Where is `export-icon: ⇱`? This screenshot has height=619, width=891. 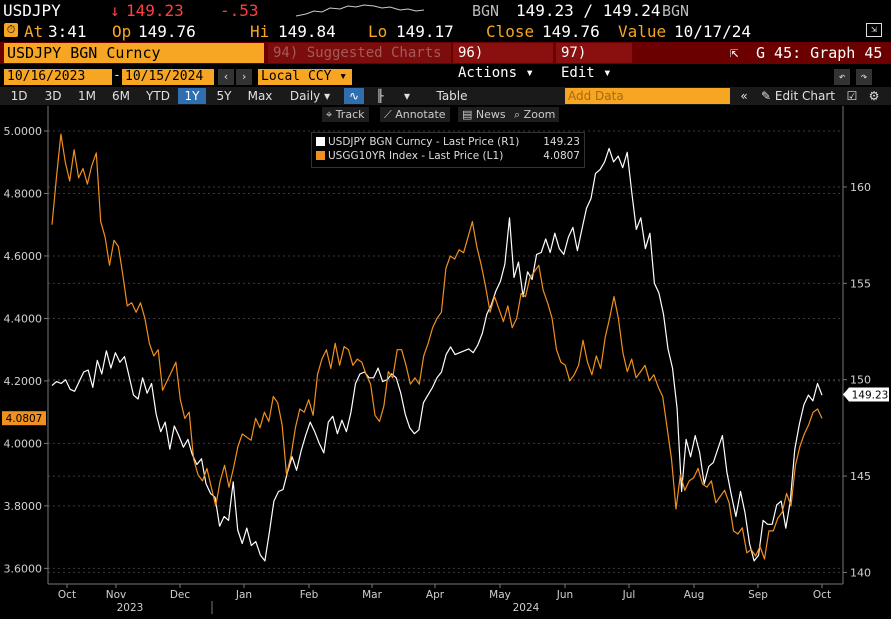
export-icon: ⇱ is located at coordinates (734, 53).